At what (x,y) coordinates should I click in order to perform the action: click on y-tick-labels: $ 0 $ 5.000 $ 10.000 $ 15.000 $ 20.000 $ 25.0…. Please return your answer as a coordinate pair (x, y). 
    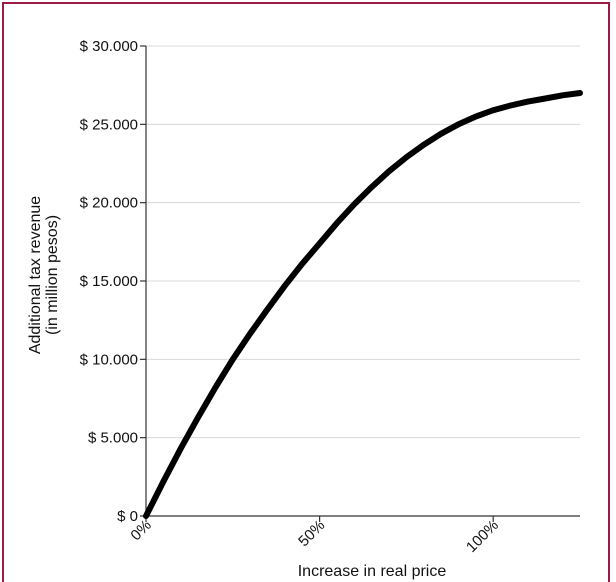
    Looking at the image, I should click on (113, 281).